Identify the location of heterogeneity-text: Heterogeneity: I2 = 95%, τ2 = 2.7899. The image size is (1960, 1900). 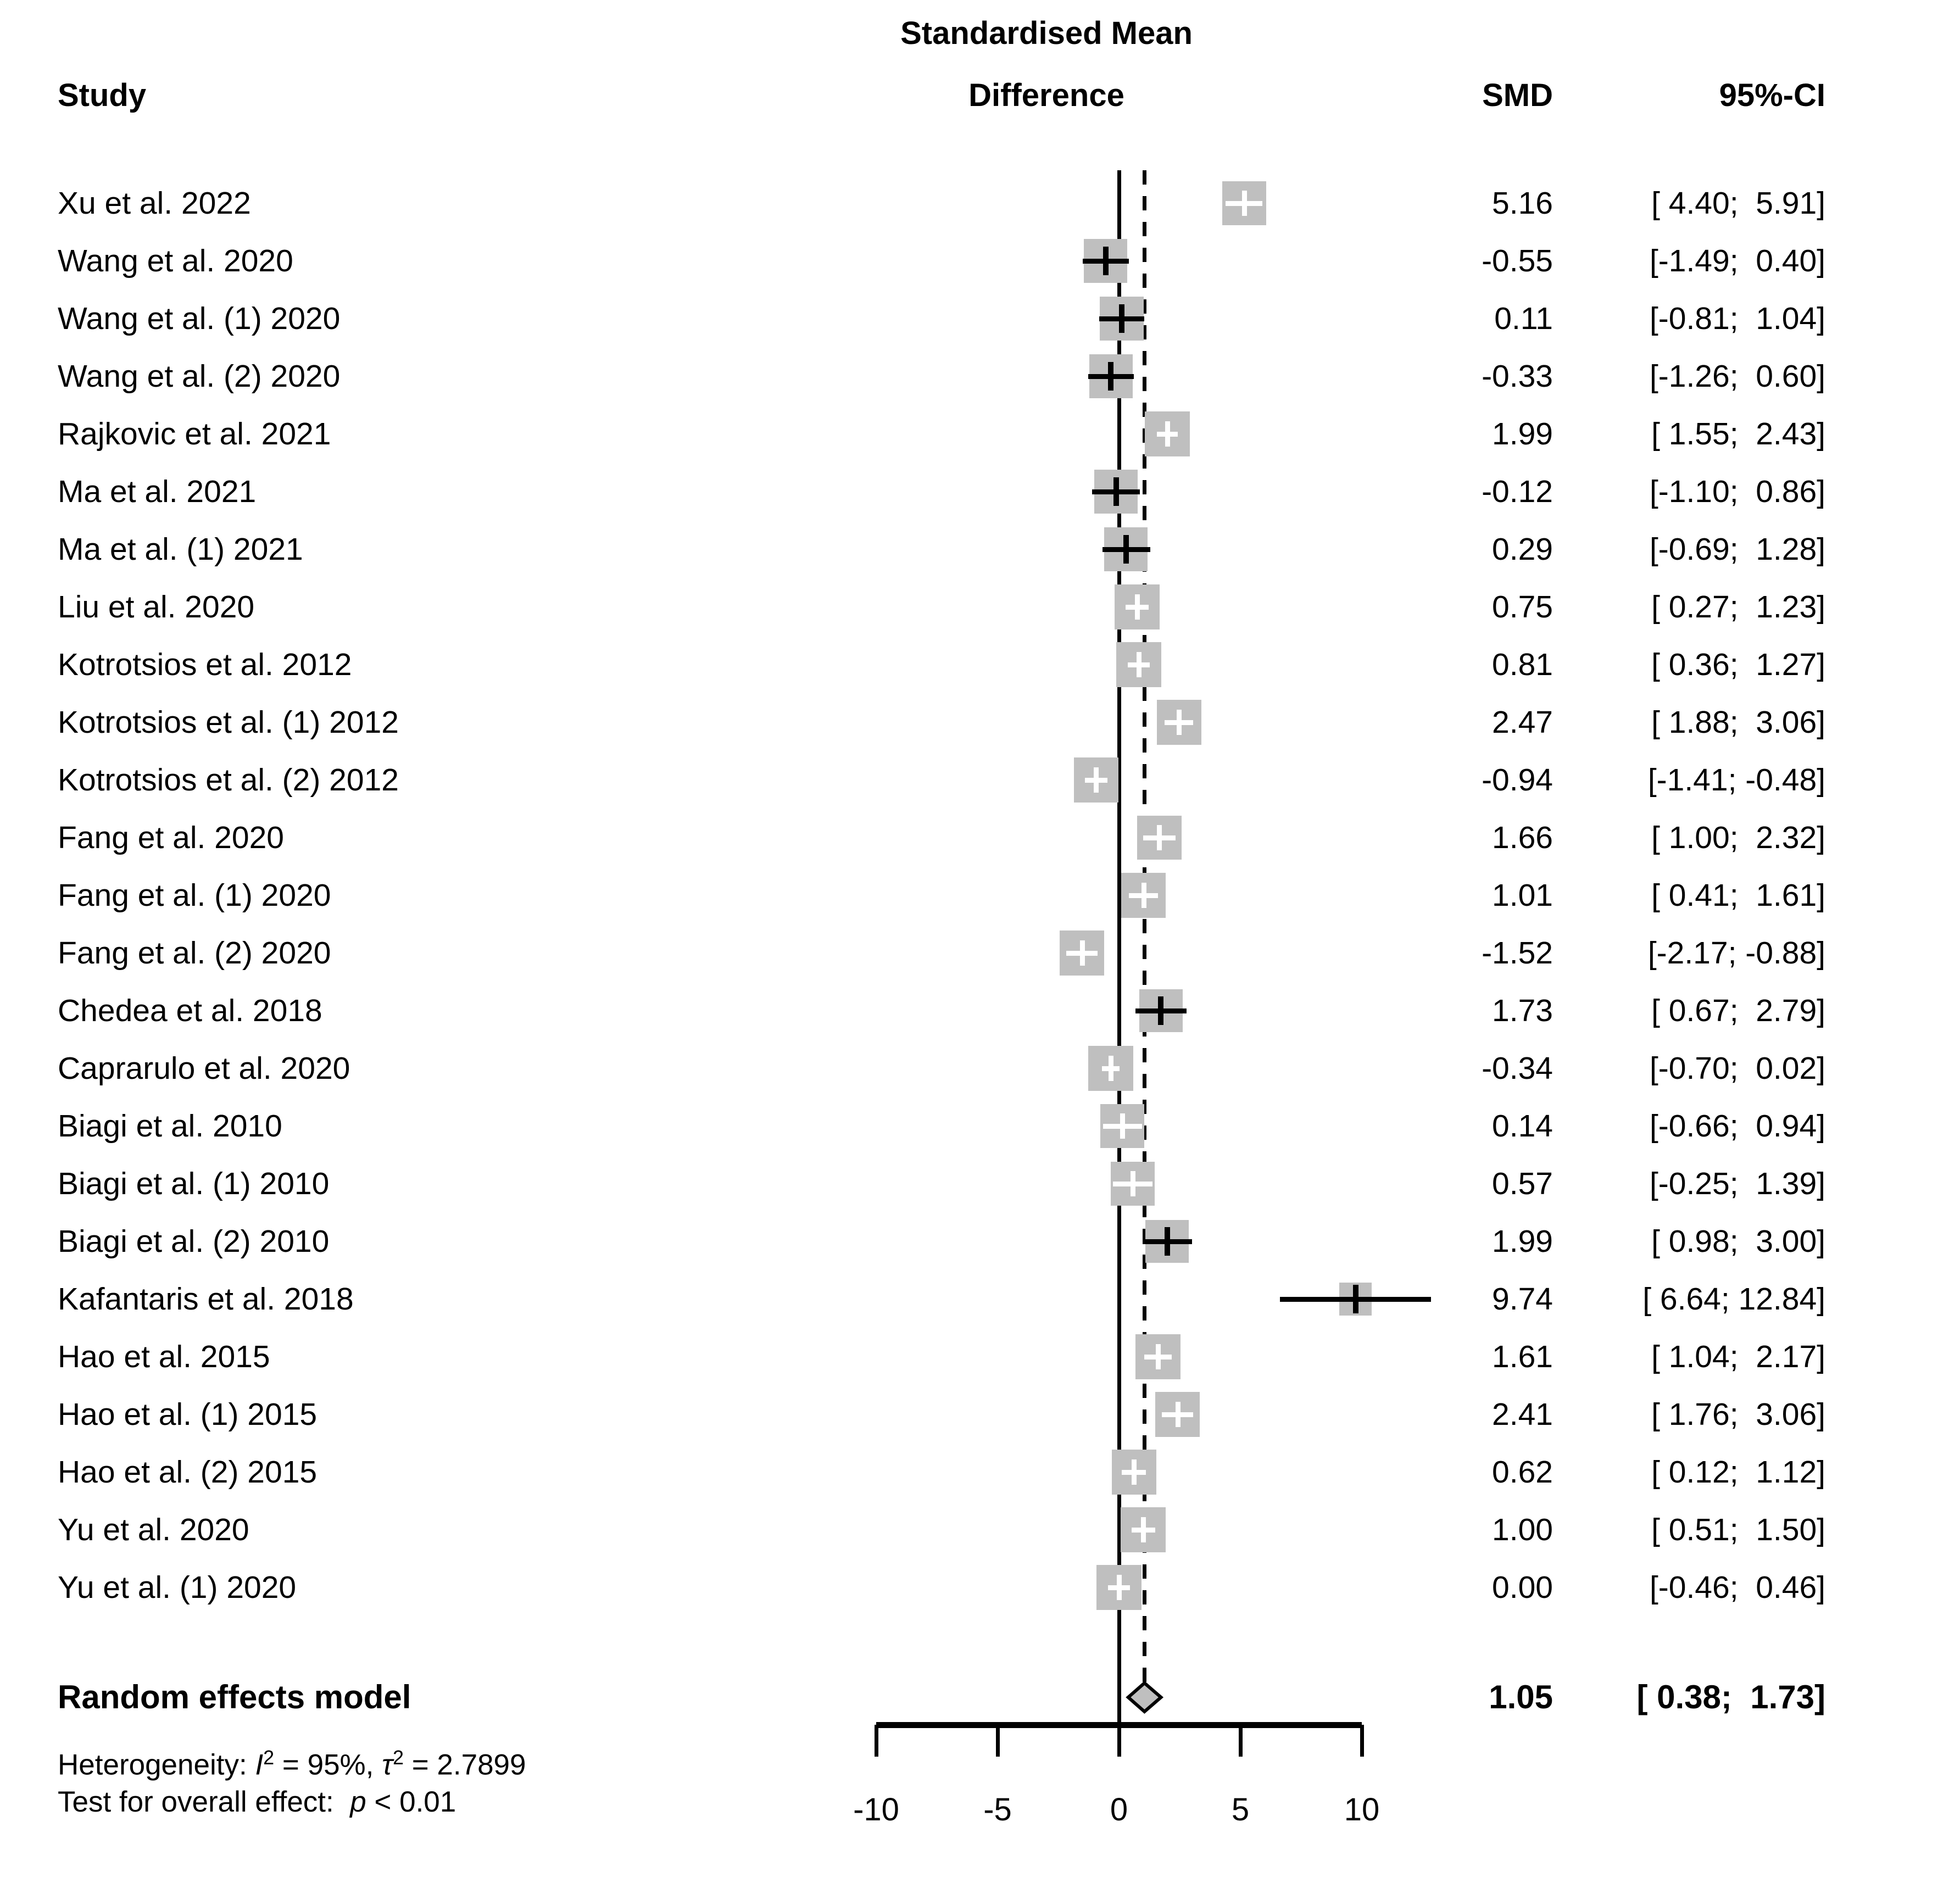
(292, 1762).